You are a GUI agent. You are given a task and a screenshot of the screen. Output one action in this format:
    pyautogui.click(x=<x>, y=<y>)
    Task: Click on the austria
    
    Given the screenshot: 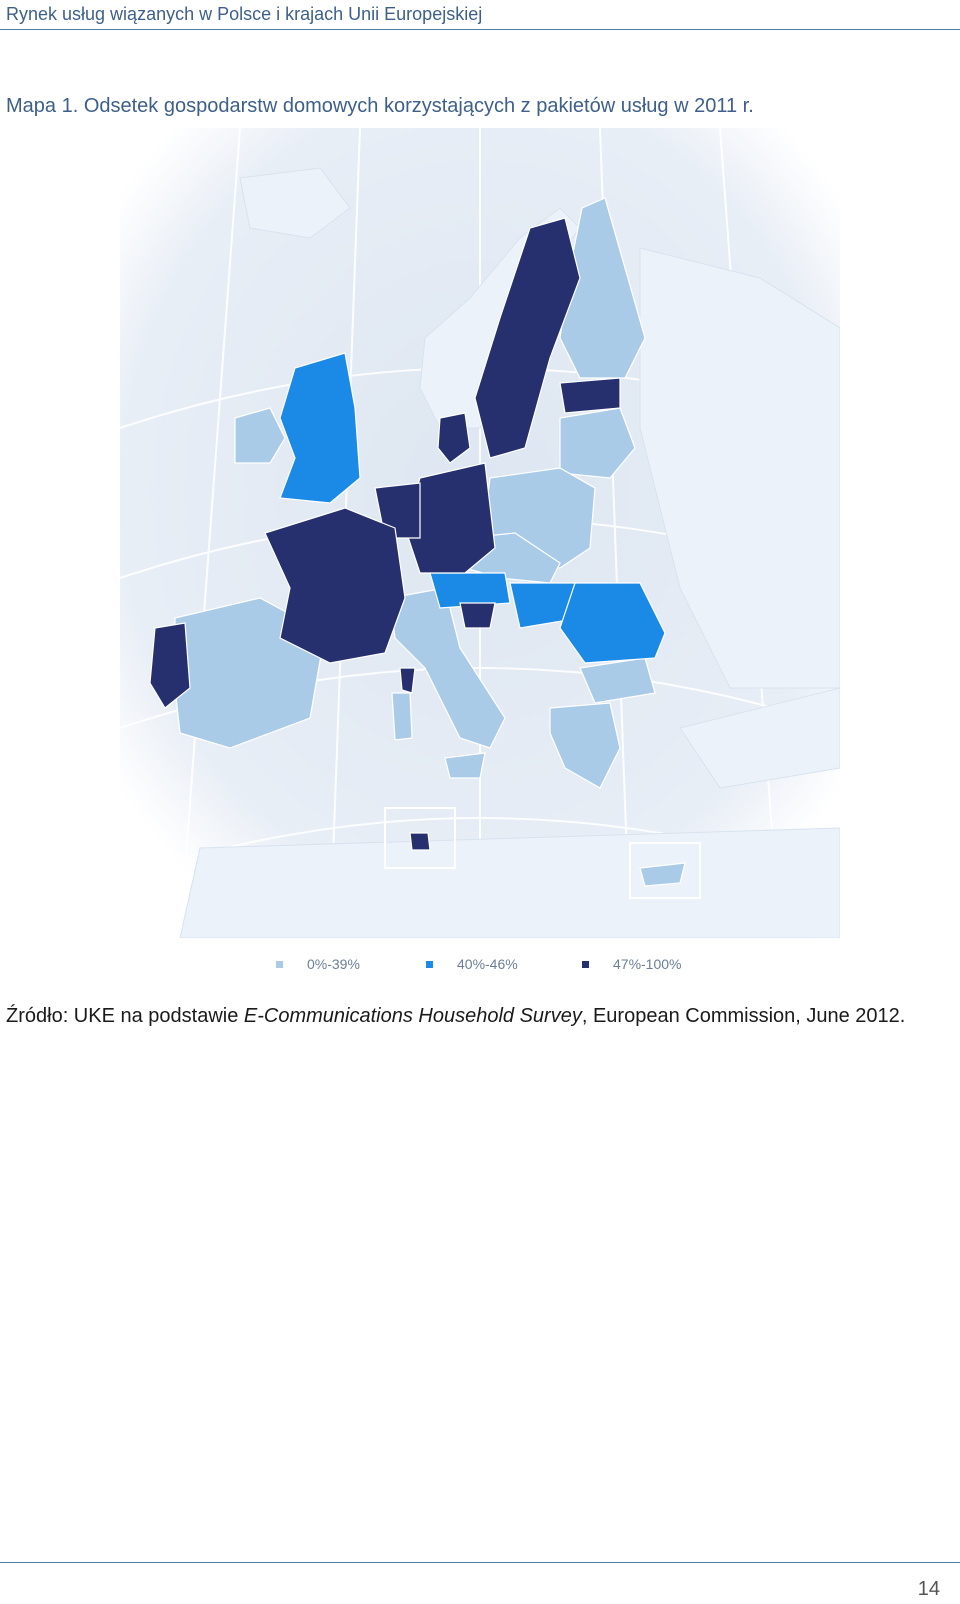 What is the action you would take?
    pyautogui.click(x=470, y=590)
    